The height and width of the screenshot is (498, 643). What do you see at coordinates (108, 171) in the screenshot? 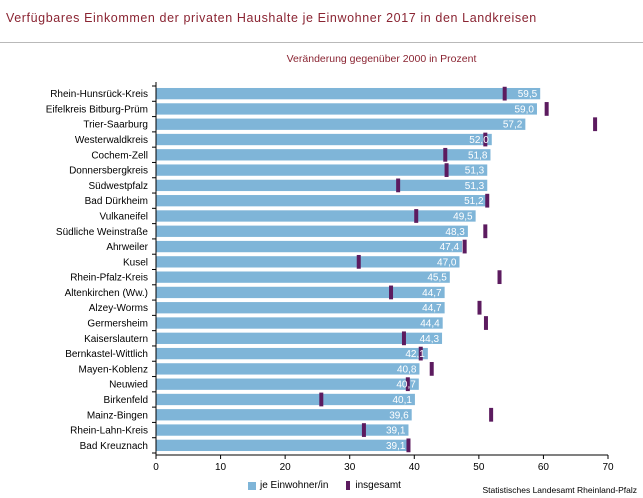
I see `category-label: Donnersbergkreis` at bounding box center [108, 171].